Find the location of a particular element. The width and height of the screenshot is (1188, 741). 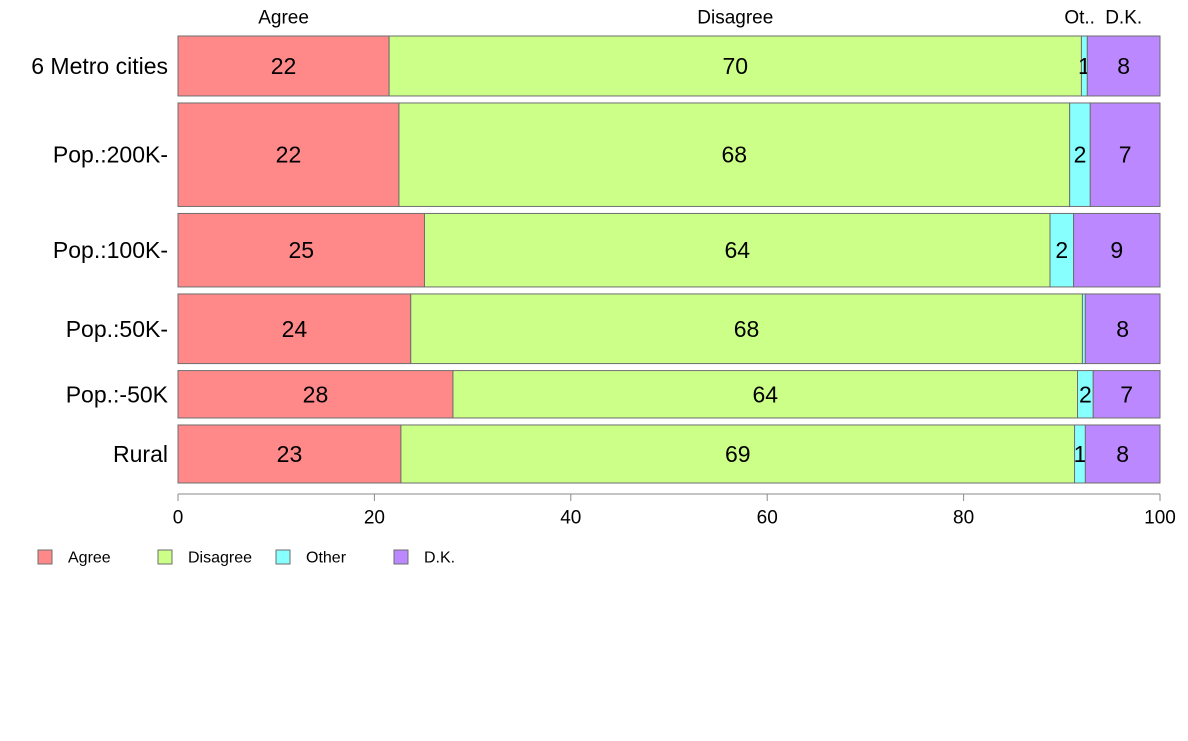

x-tick-label: 20 is located at coordinates (374, 518).